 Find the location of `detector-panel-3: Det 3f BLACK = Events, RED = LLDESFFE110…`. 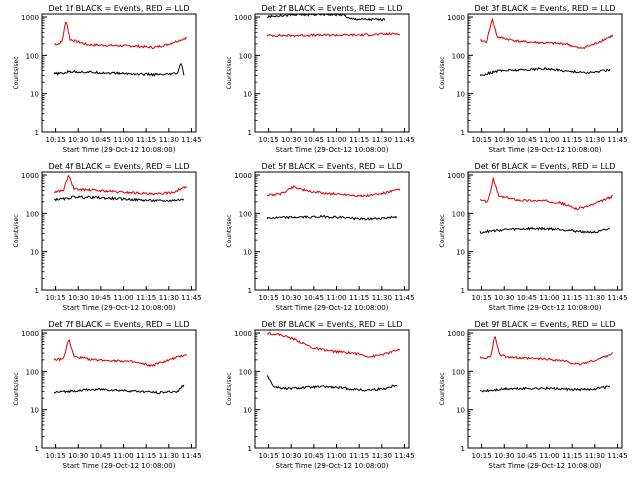

detector-panel-3: Det 3f BLACK = Events, RED = LLDESFFE110… is located at coordinates (533, 79).